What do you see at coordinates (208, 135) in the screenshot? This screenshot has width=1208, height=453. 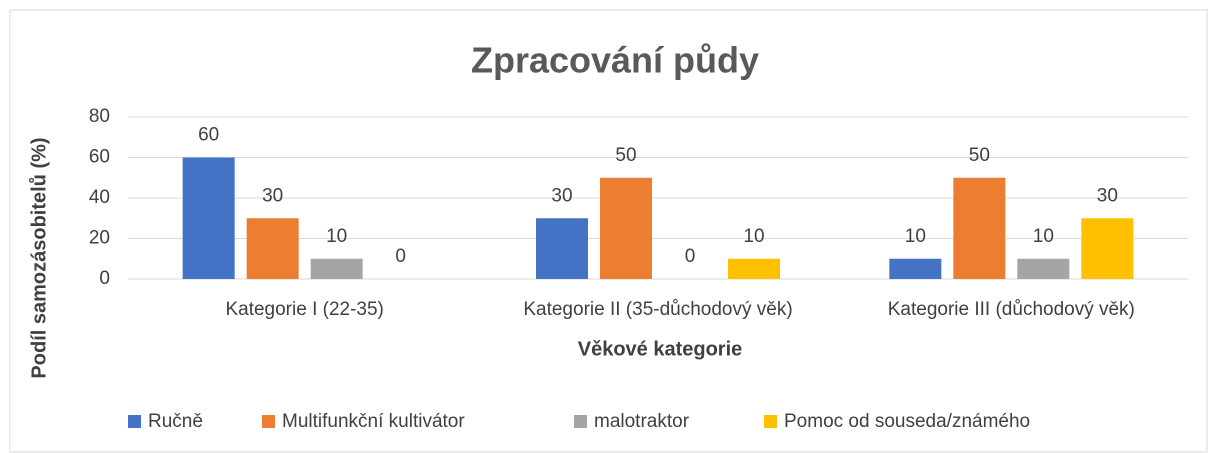 I see `data-label: 60` at bounding box center [208, 135].